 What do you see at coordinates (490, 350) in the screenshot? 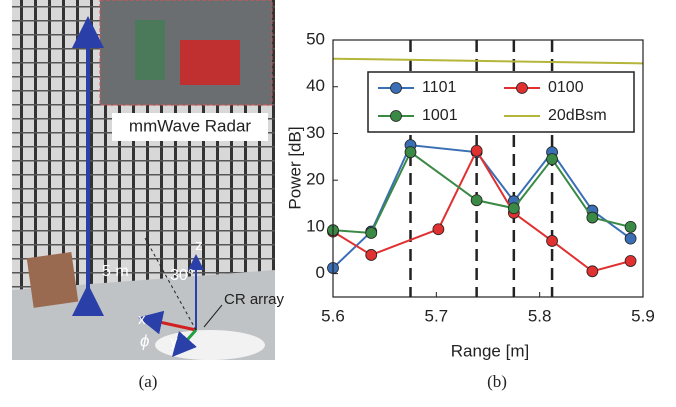
I see `x-axis-title: Range [m]` at bounding box center [490, 350].